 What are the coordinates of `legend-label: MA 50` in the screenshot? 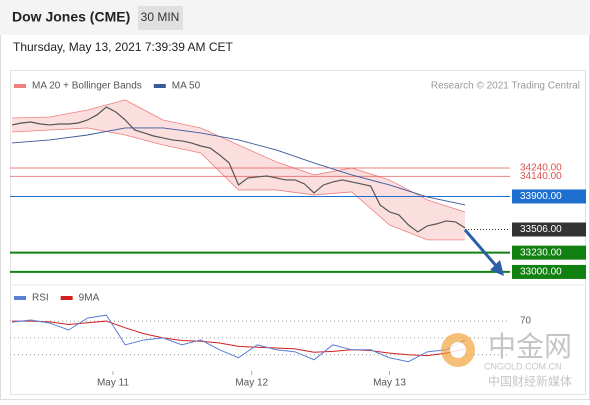 It's located at (186, 86).